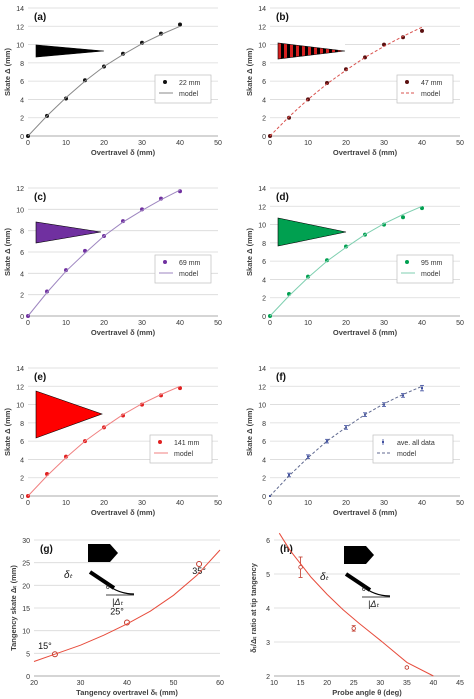 The image size is (474, 699). Describe the element at coordinates (407, 683) in the screenshot. I see `x-tick-label: 35` at that location.